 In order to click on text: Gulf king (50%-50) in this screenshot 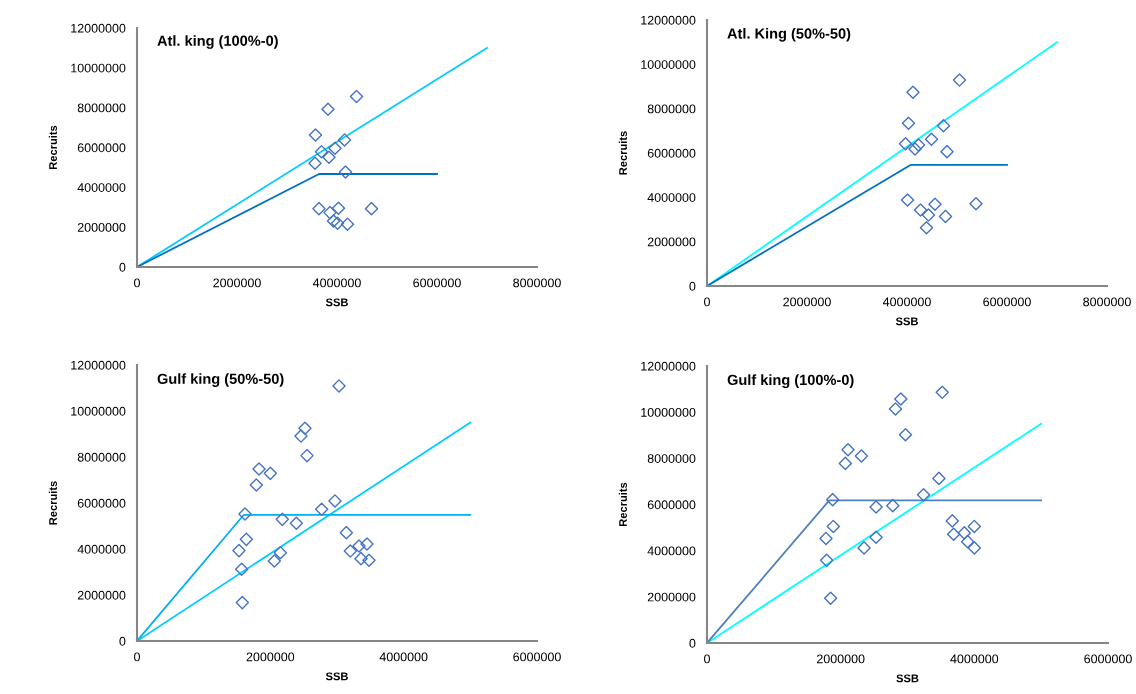, I will do `click(220, 380)`.